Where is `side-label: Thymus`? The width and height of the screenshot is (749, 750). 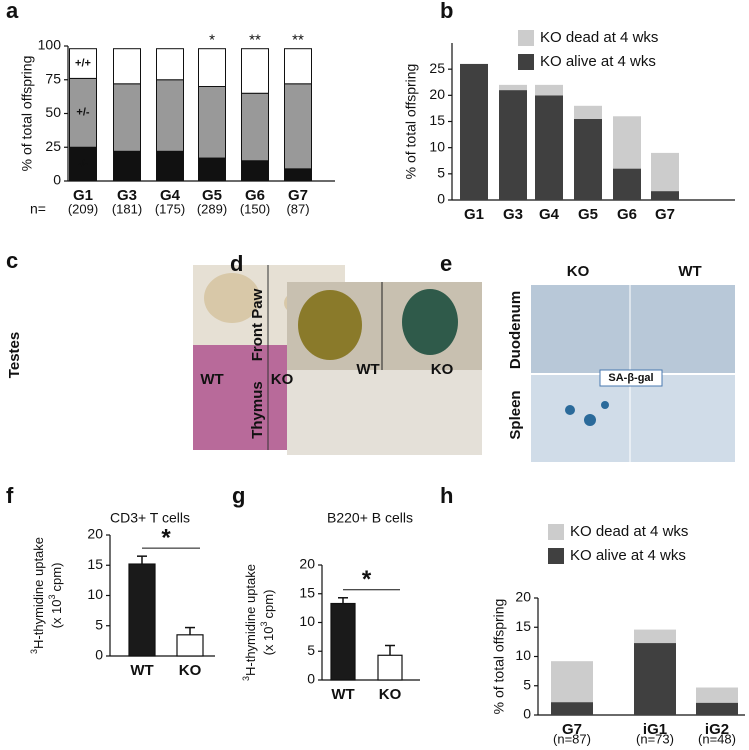
side-label: Thymus is located at coordinates (257, 410).